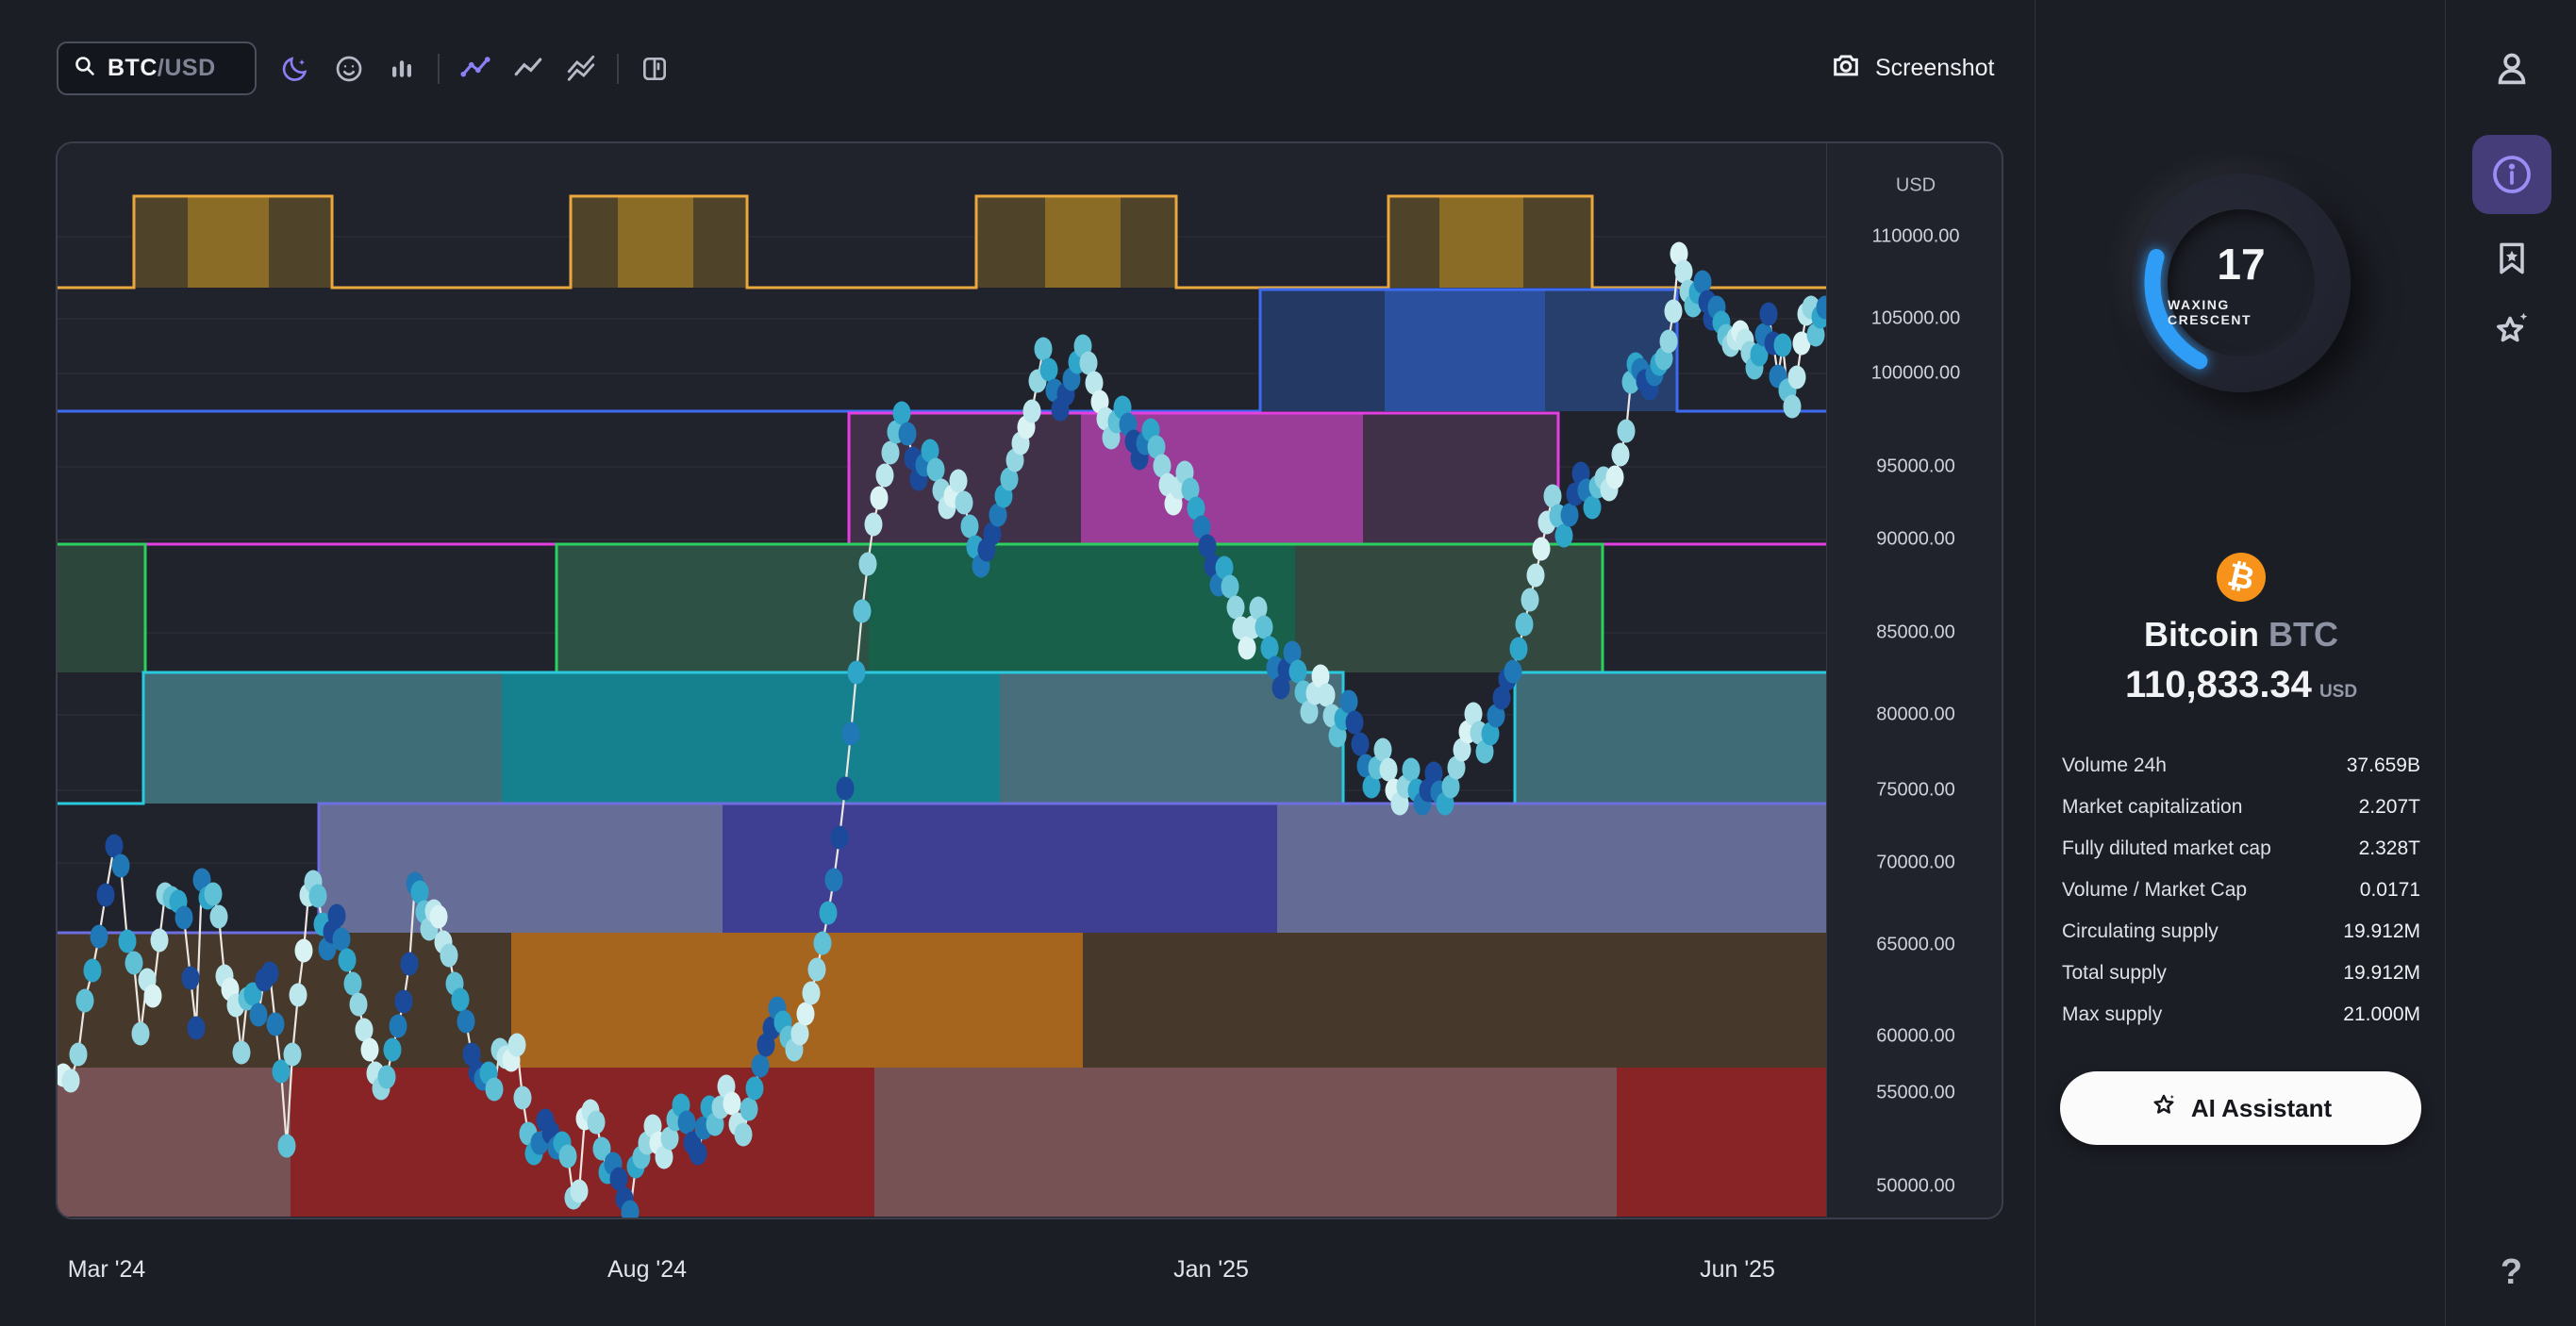 The width and height of the screenshot is (2576, 1326). What do you see at coordinates (1915, 790) in the screenshot?
I see `y-tick-label: 75000.00` at bounding box center [1915, 790].